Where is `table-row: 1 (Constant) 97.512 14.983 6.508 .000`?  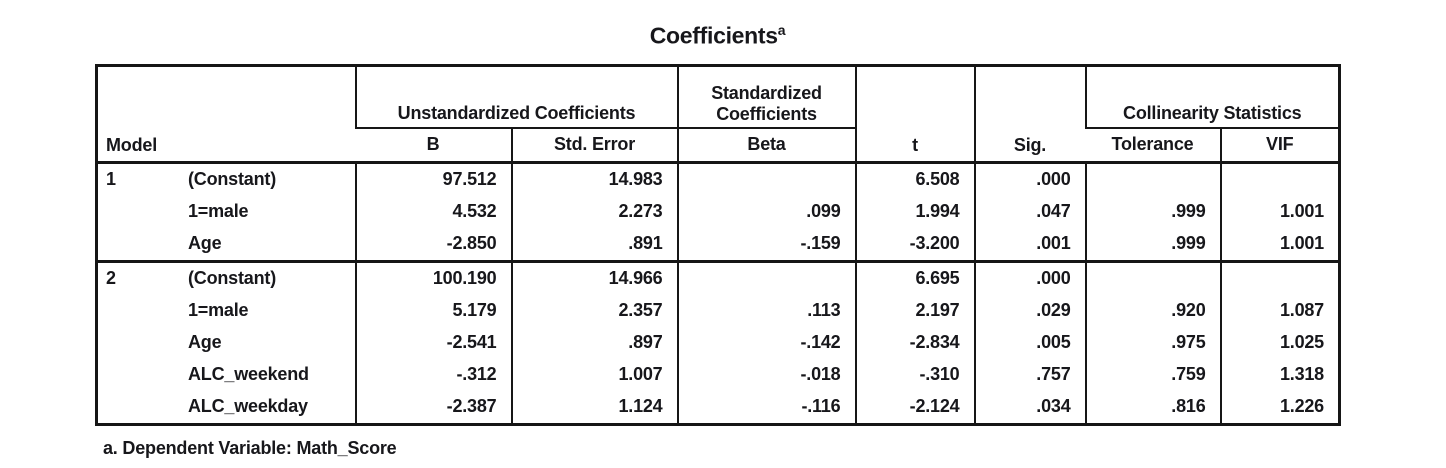
table-row: 1 (Constant) 97.512 14.983 6.508 .000 is located at coordinates (718, 178).